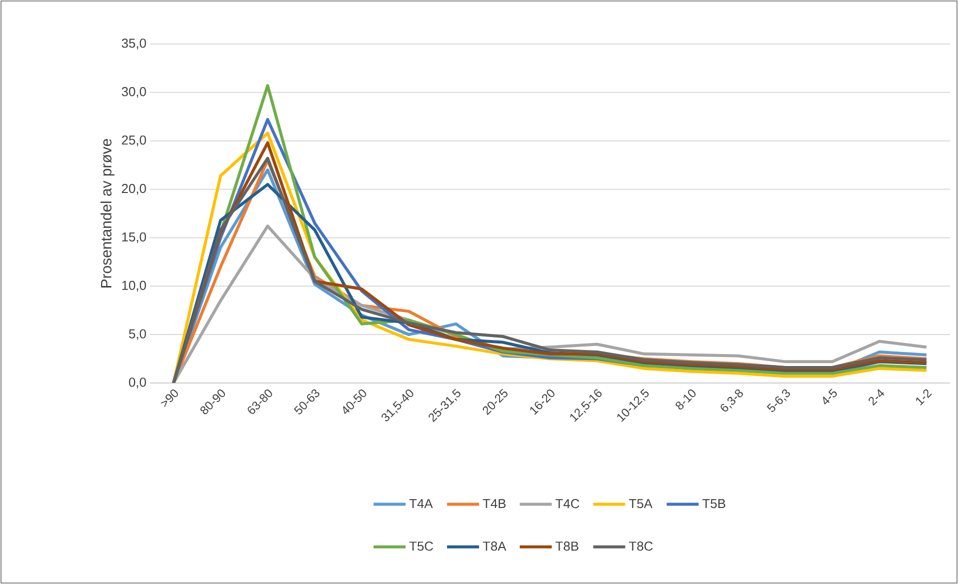  What do you see at coordinates (640, 503) in the screenshot?
I see `legend-label: T5A` at bounding box center [640, 503].